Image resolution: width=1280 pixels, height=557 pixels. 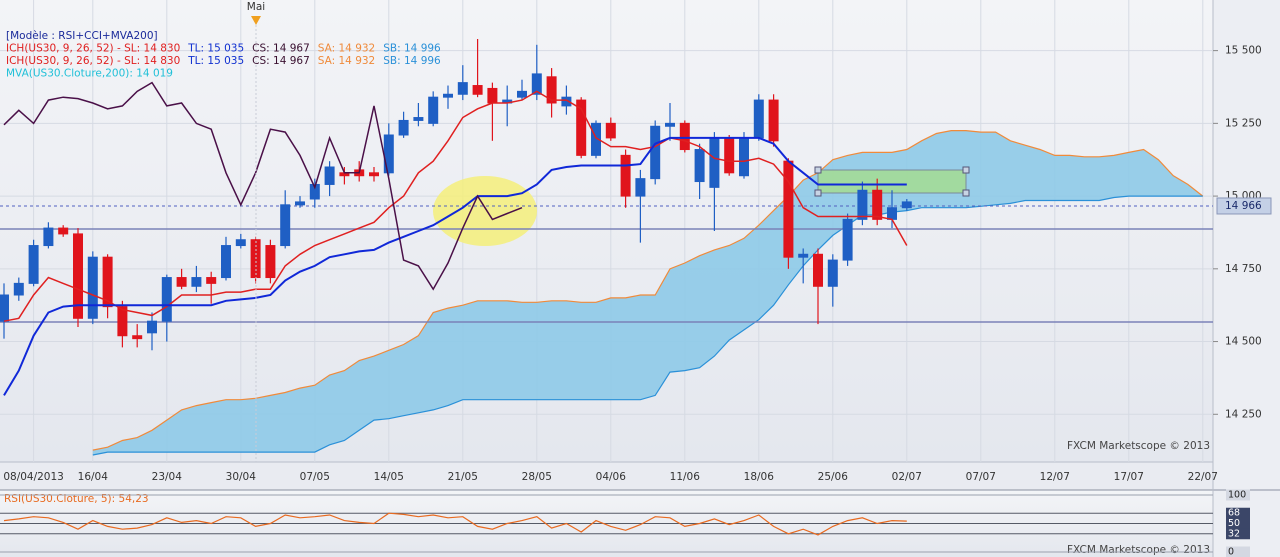 I want to click on x-tick-label: 07/05, so click(x=315, y=477).